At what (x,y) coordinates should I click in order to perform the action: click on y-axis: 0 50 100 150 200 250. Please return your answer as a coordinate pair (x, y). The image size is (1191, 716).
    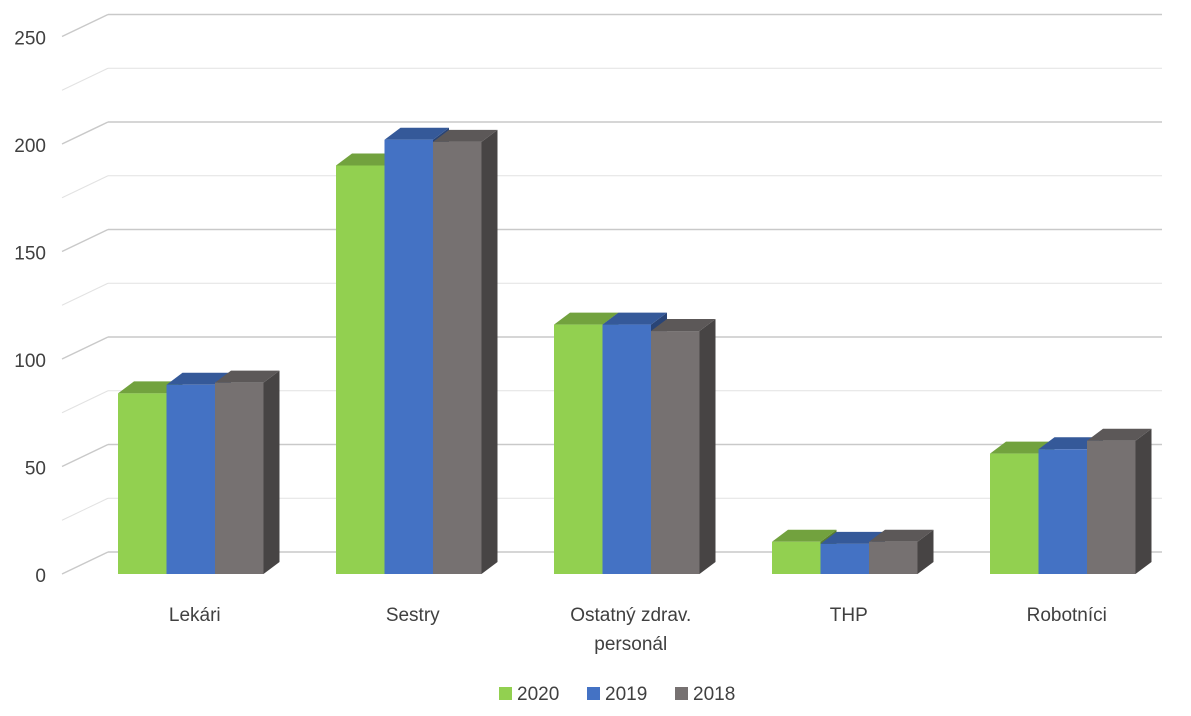
    Looking at the image, I should click on (30, 308).